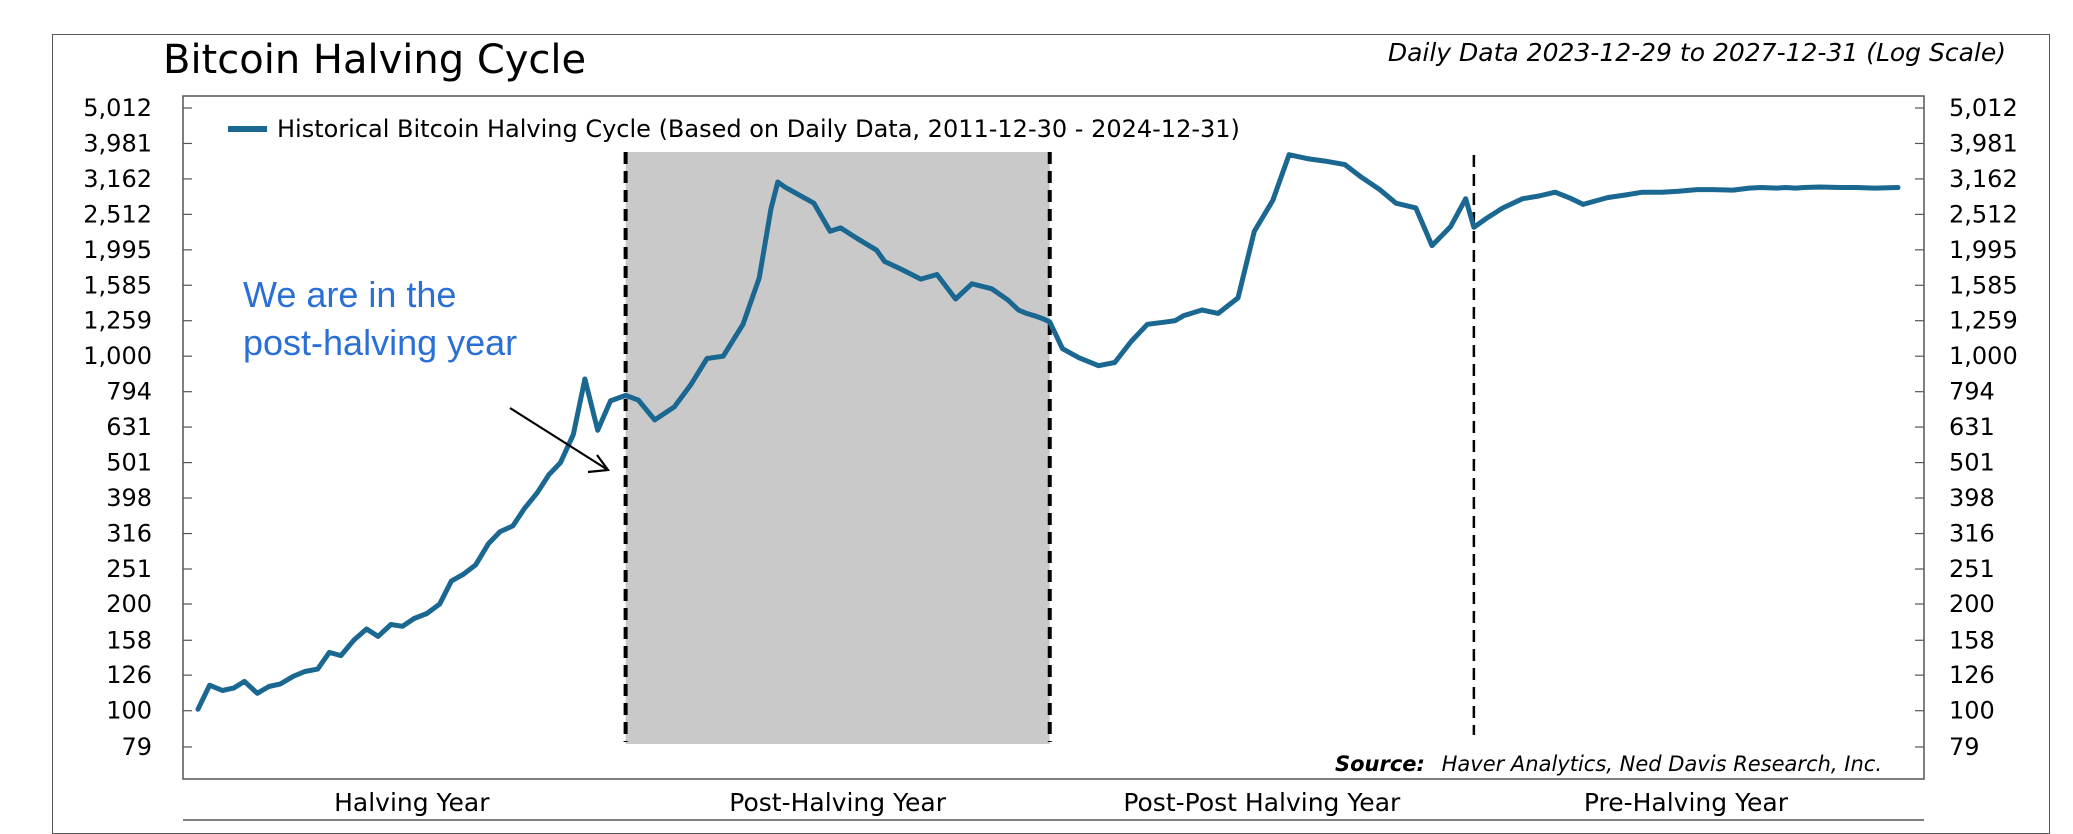  What do you see at coordinates (117, 108) in the screenshot?
I see `y-tick-label-left: 5,012` at bounding box center [117, 108].